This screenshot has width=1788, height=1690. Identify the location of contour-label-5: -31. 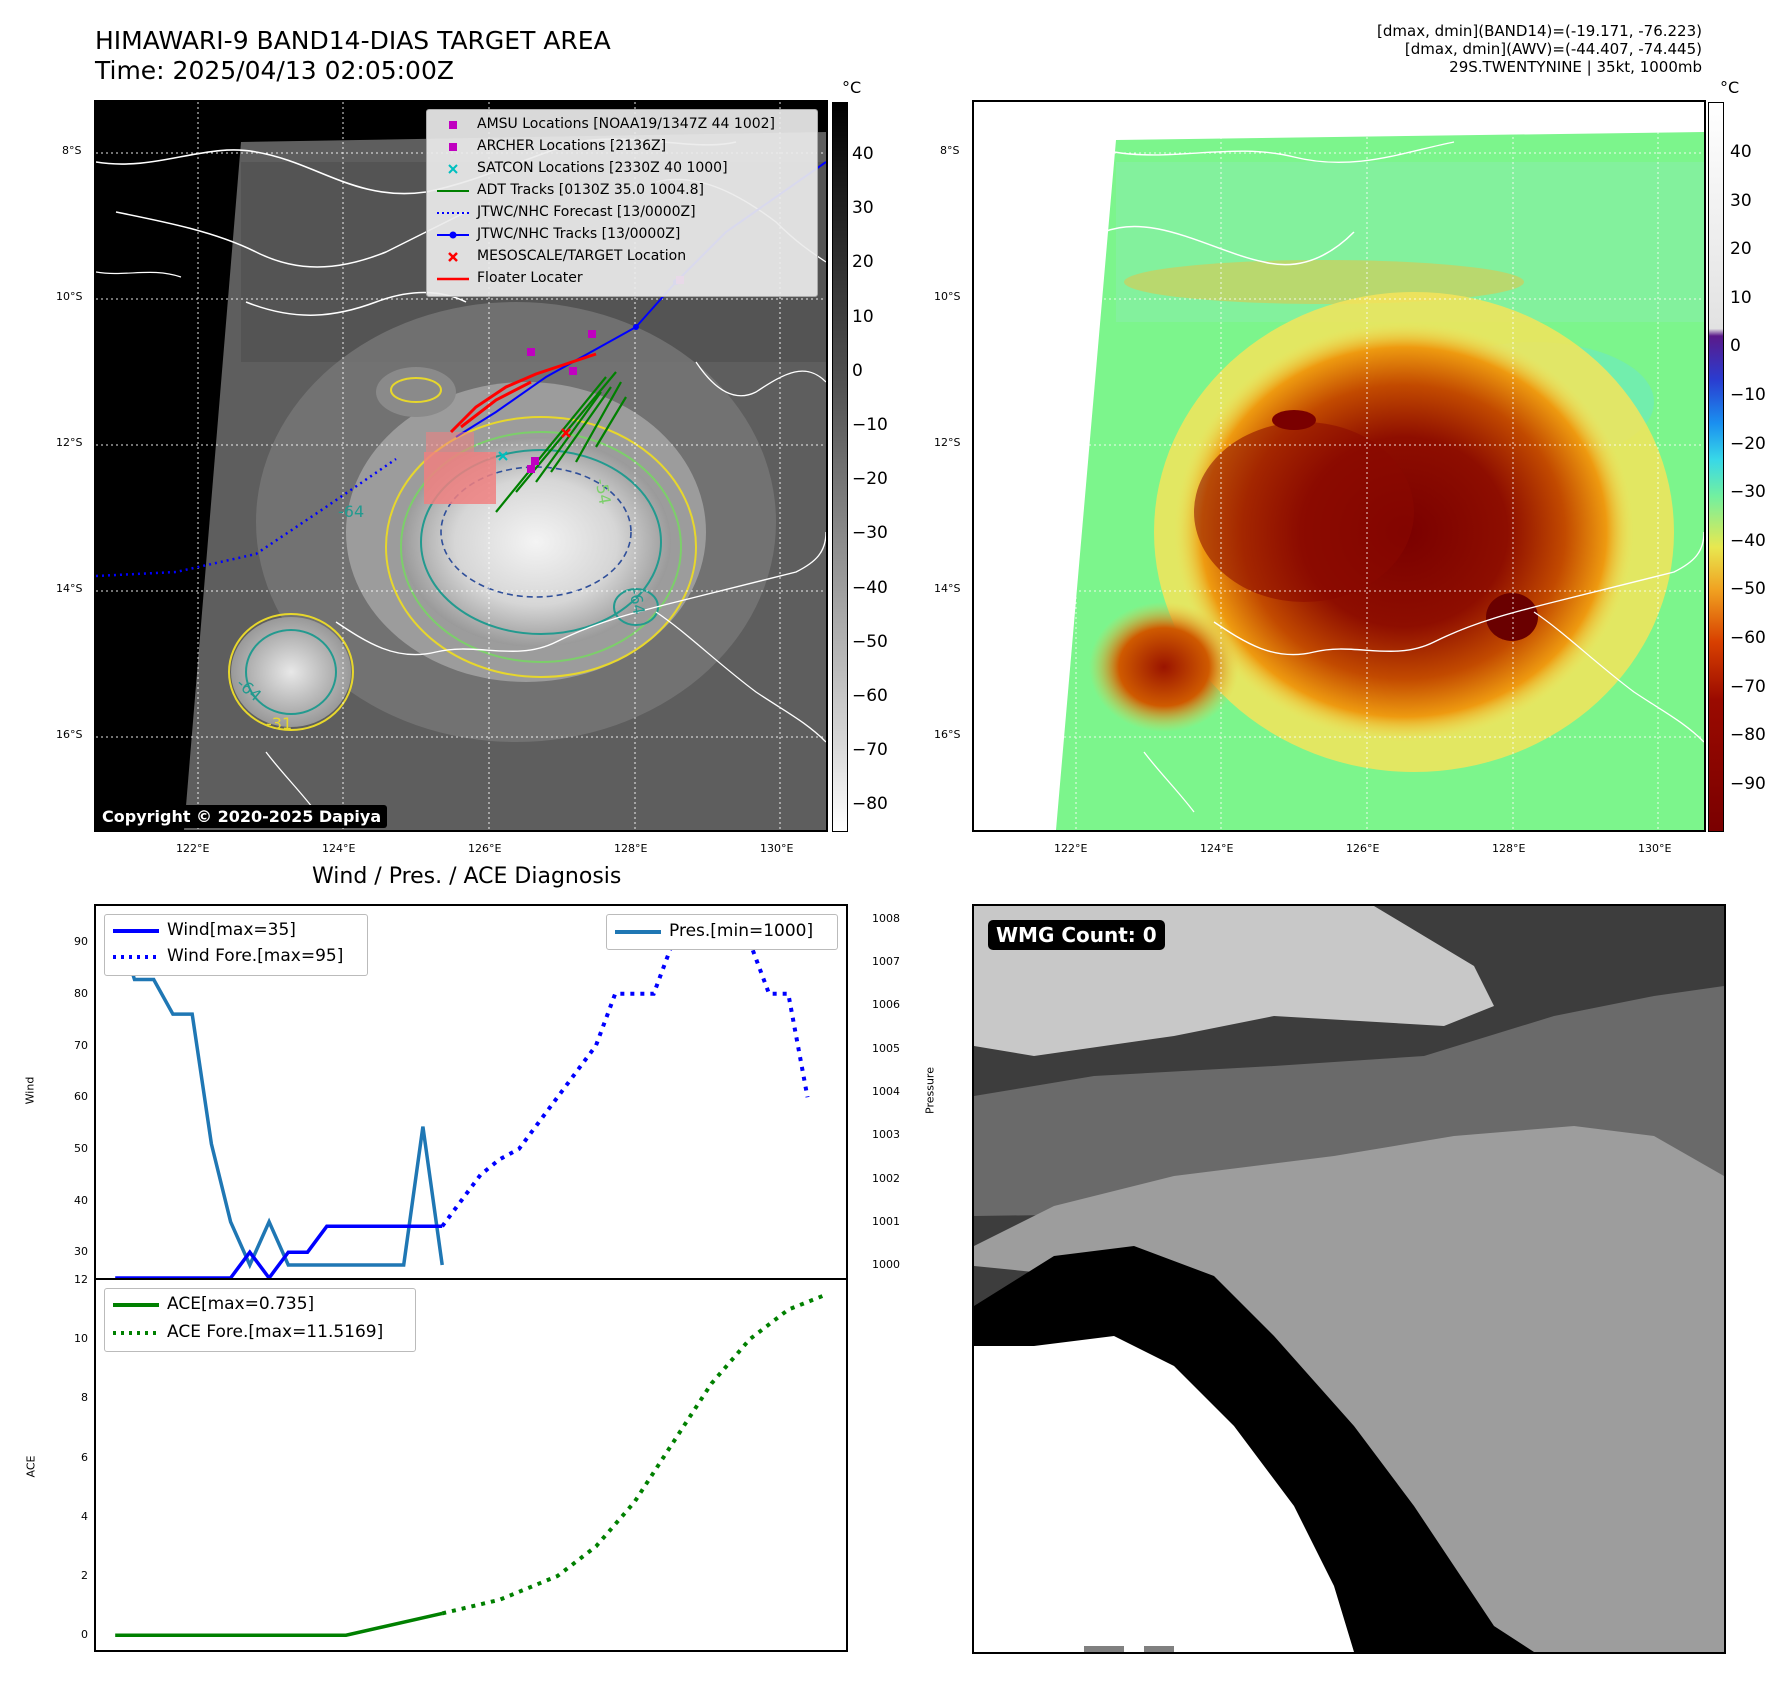
(279, 723).